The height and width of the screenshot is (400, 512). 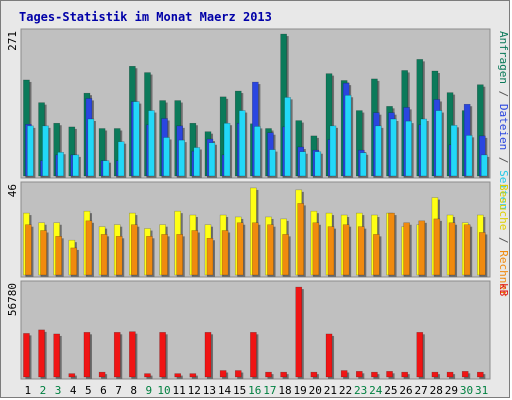 What do you see at coordinates (481, 390) in the screenshot?
I see `x-tick-label-day-31: 31` at bounding box center [481, 390].